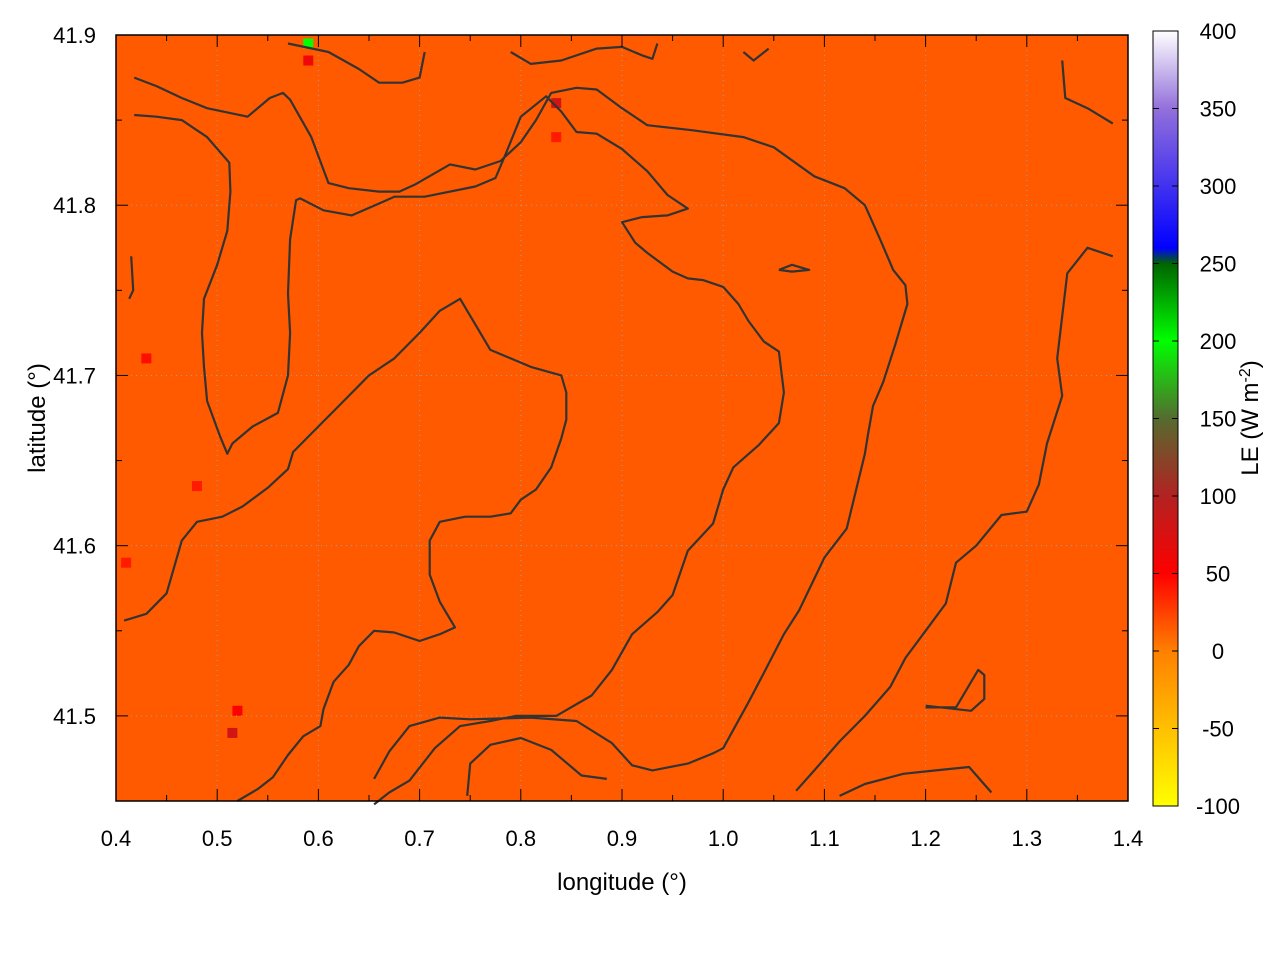 This screenshot has height=960, width=1280. I want to click on y-tick-label: 41.6, so click(74, 546).